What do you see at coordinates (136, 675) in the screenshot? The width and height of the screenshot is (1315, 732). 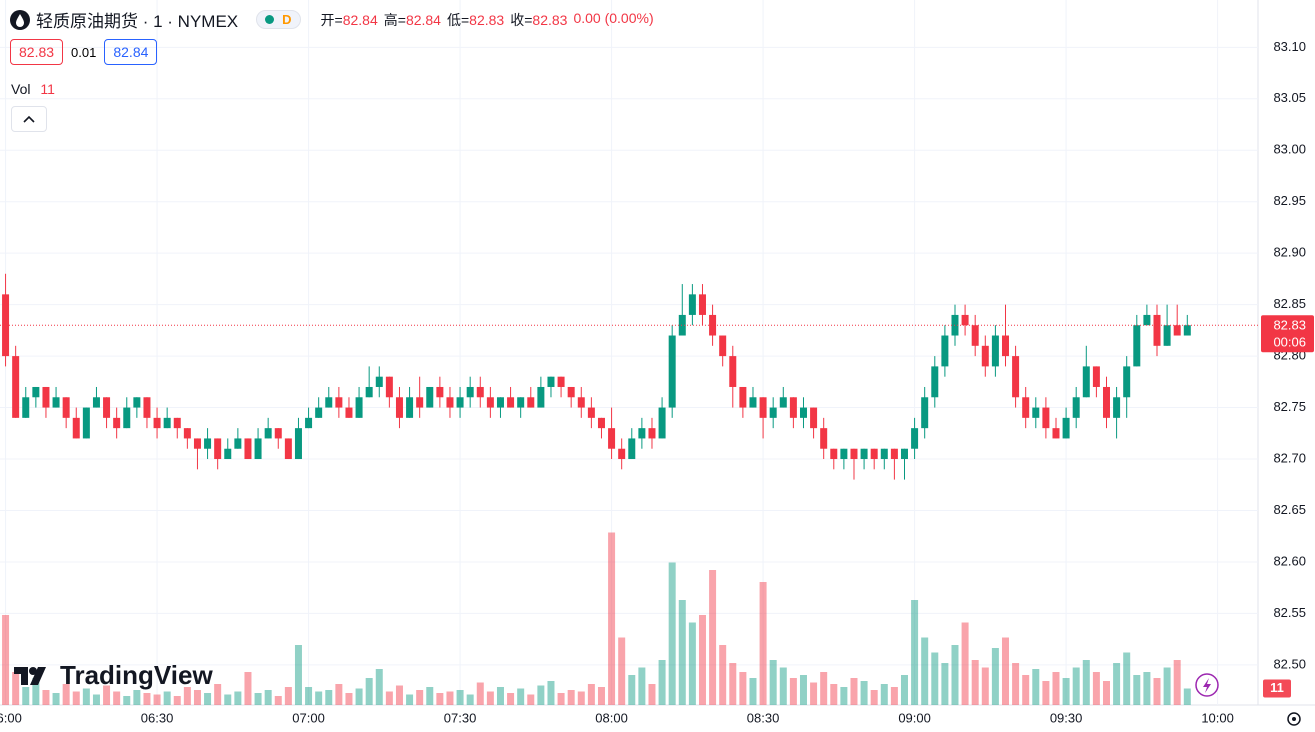 I see `brand-text: TradingView` at bounding box center [136, 675].